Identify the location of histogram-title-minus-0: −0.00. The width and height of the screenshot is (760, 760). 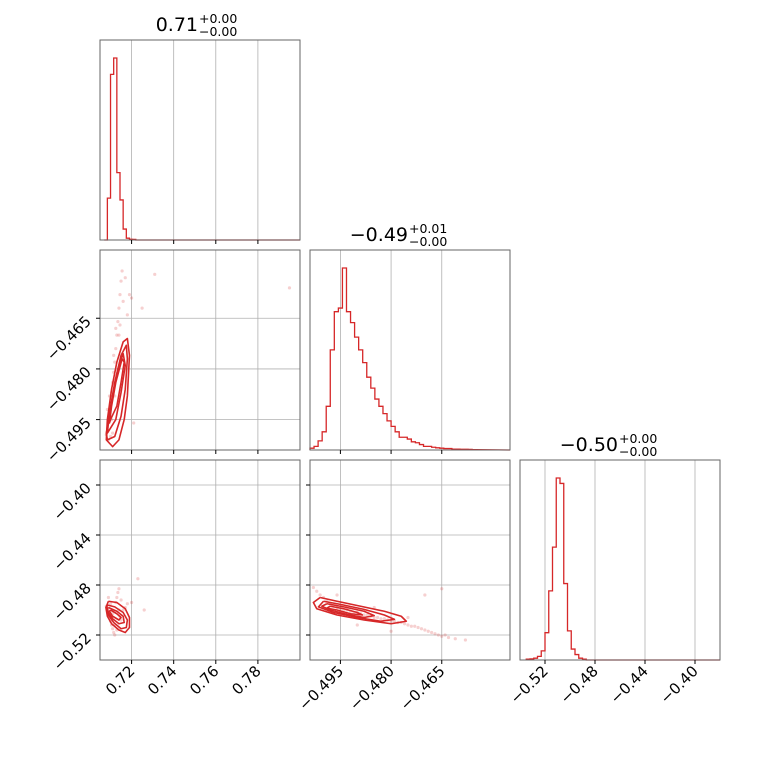
(218, 31).